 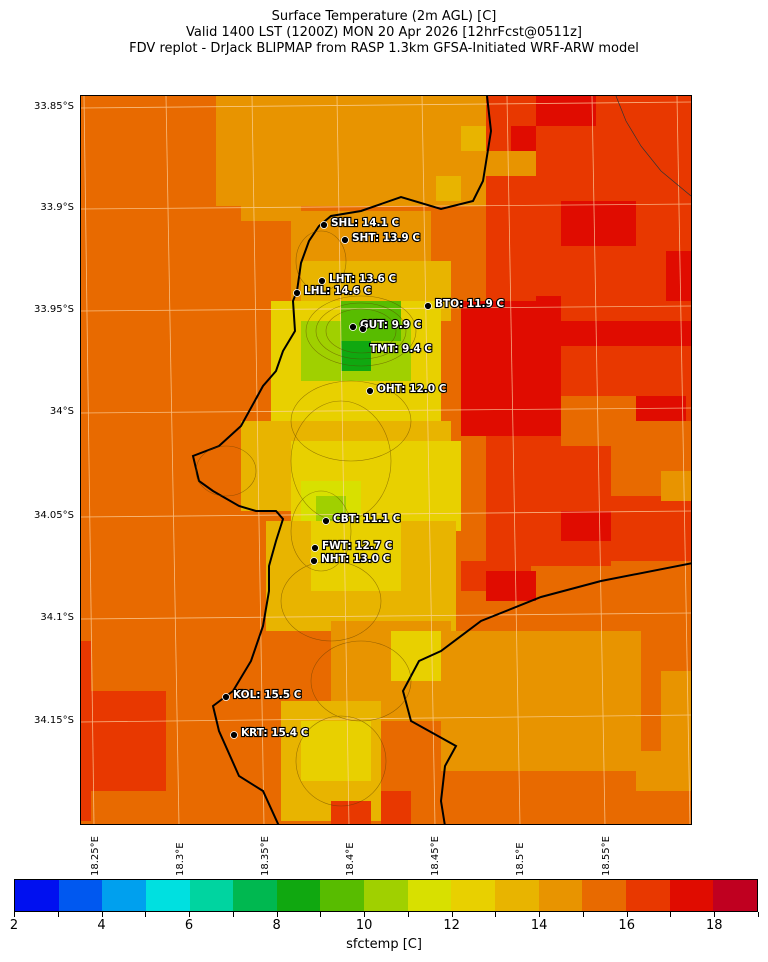 I want to click on lon-tick-label: 18.5°E, so click(x=520, y=859).